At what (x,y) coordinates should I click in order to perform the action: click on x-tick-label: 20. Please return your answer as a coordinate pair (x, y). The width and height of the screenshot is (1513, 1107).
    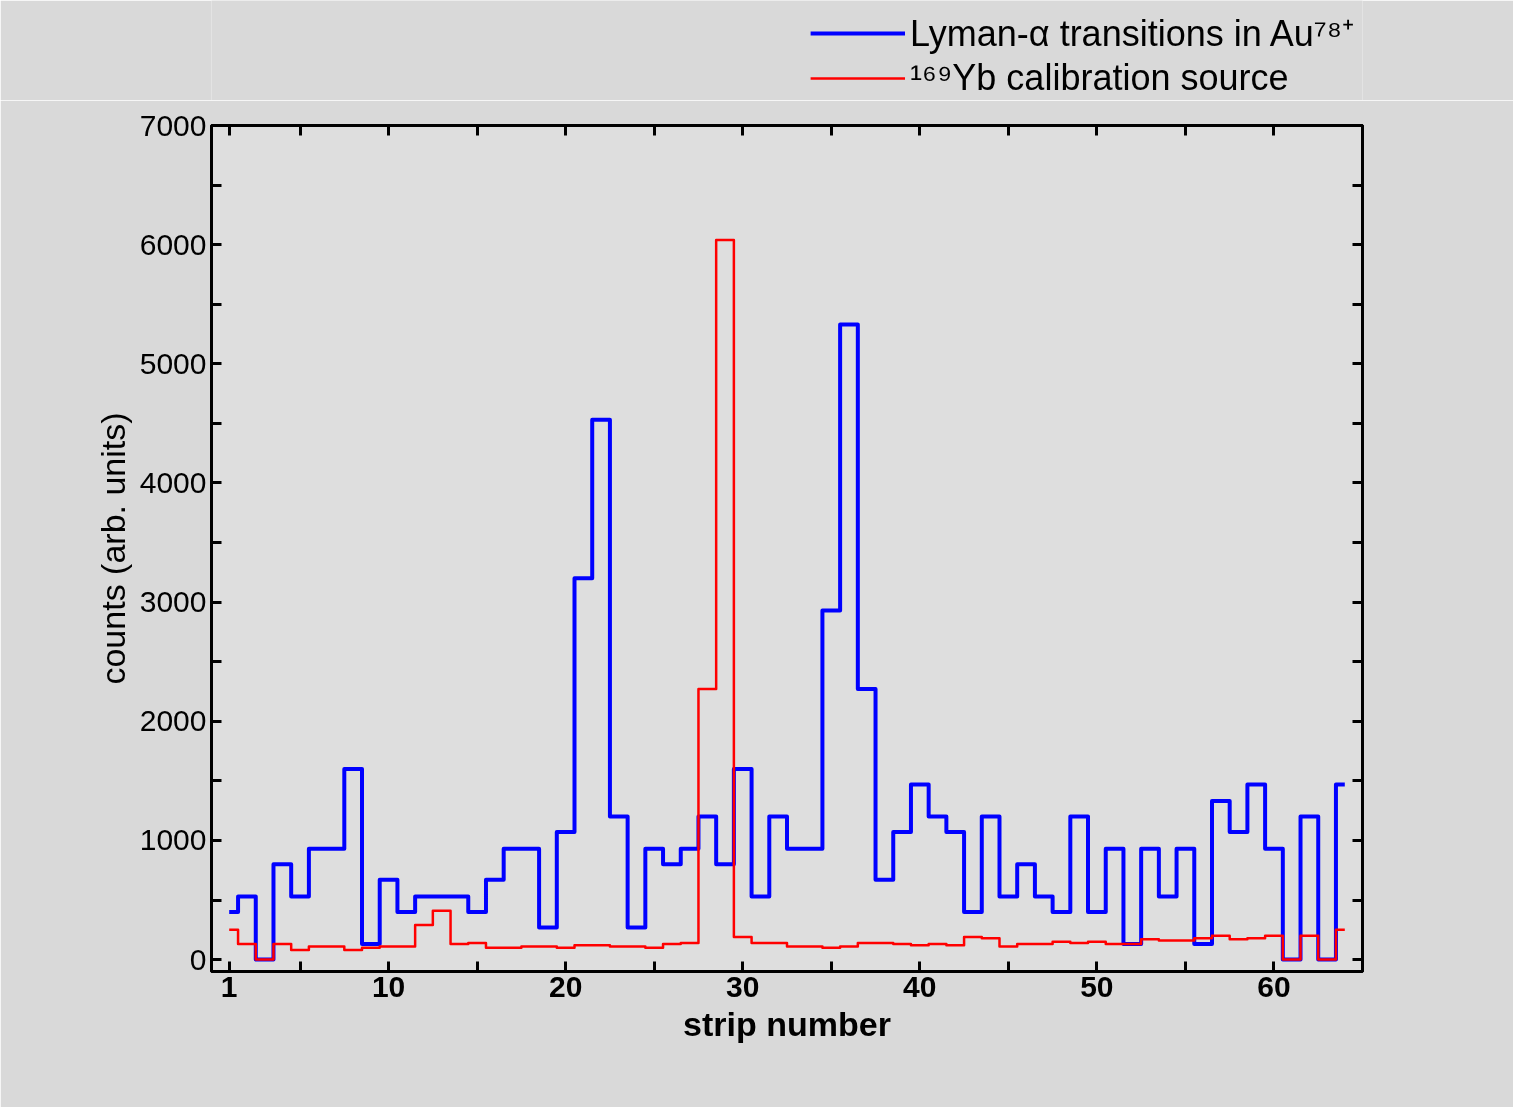
    Looking at the image, I should click on (565, 986).